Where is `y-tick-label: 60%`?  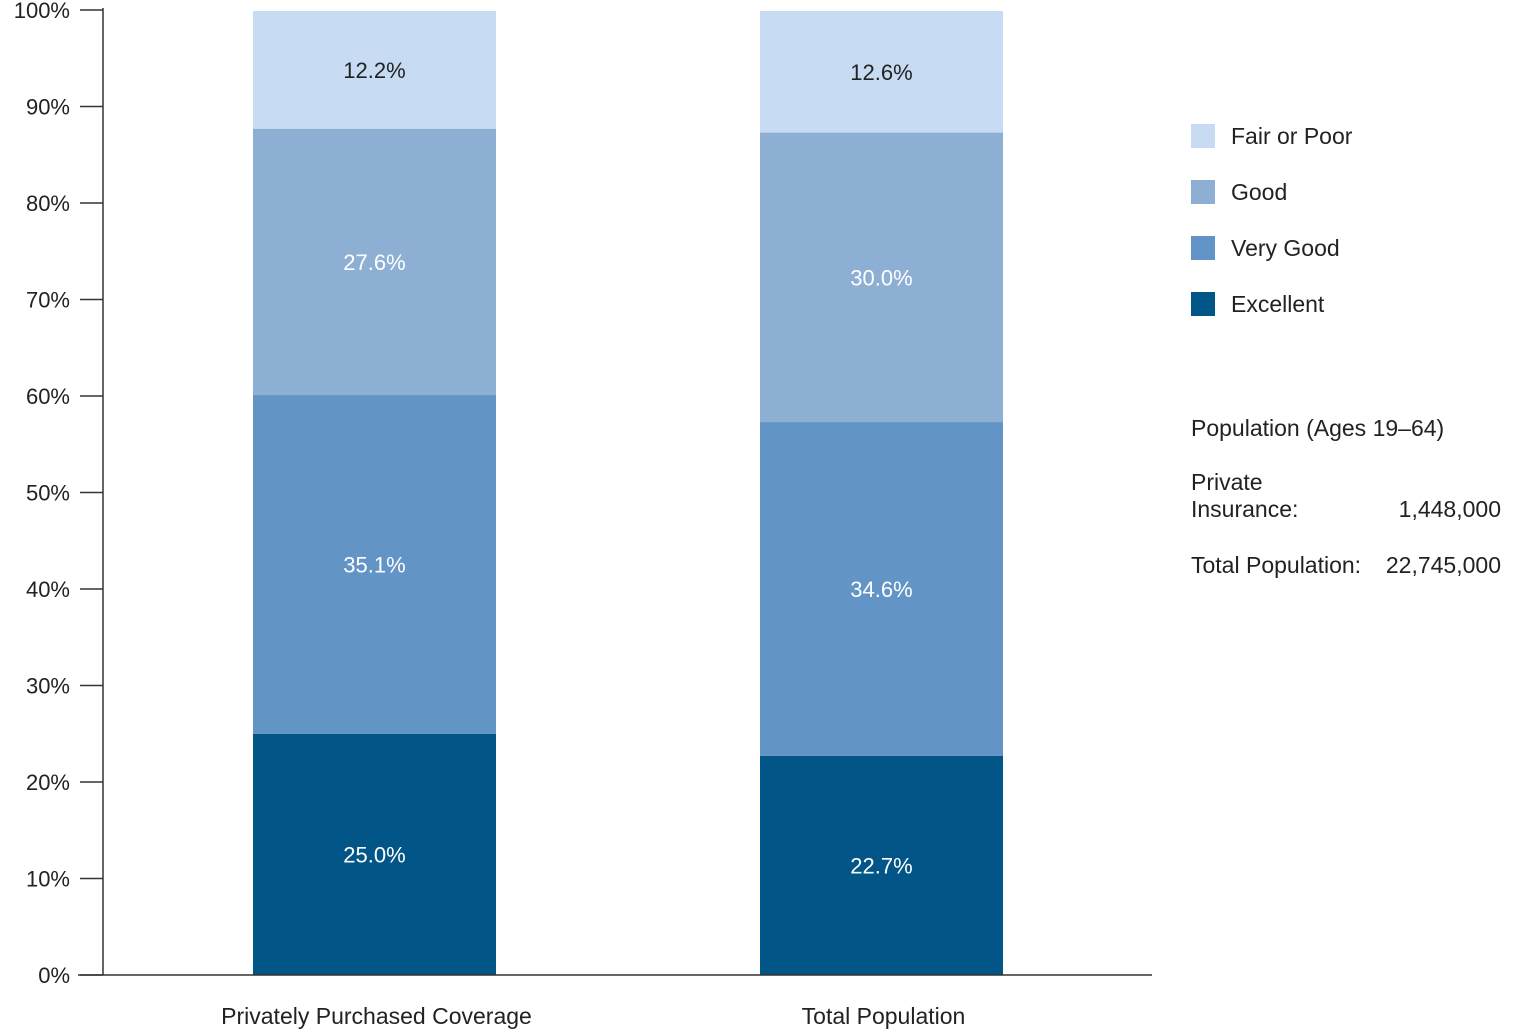 y-tick-label: 60% is located at coordinates (48, 396).